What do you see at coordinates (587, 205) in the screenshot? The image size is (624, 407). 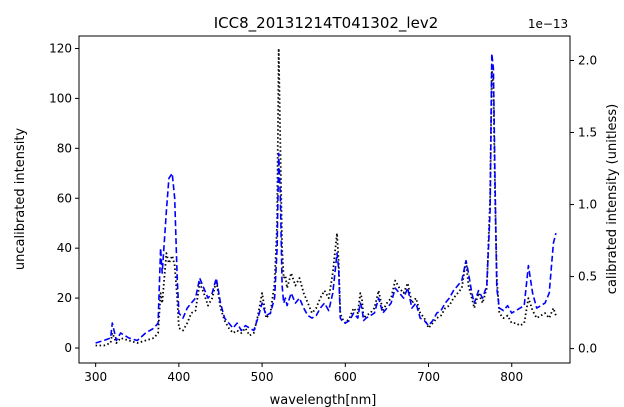 I see `y2-tick-label: 1.0` at bounding box center [587, 205].